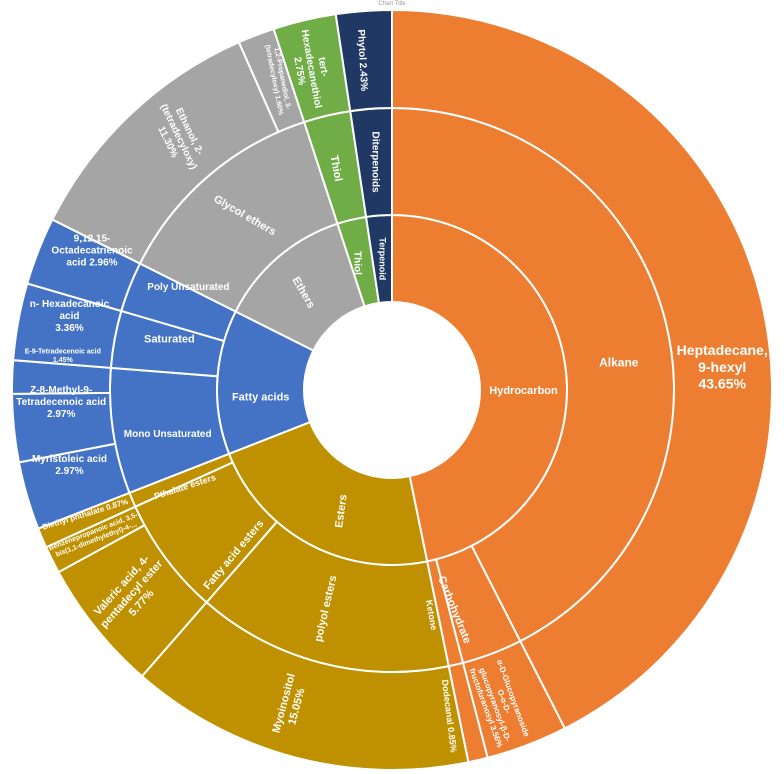 This screenshot has width=784, height=774. I want to click on chart-title: Chart Title, so click(392, 4).